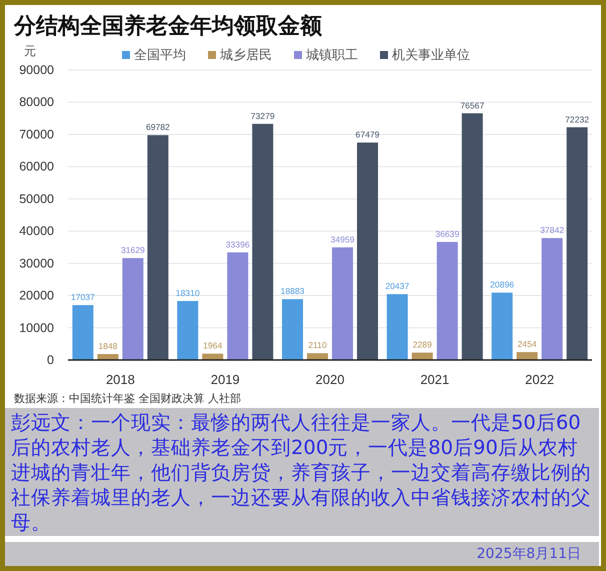 The image size is (606, 571). I want to click on data-label: 73279, so click(262, 115).